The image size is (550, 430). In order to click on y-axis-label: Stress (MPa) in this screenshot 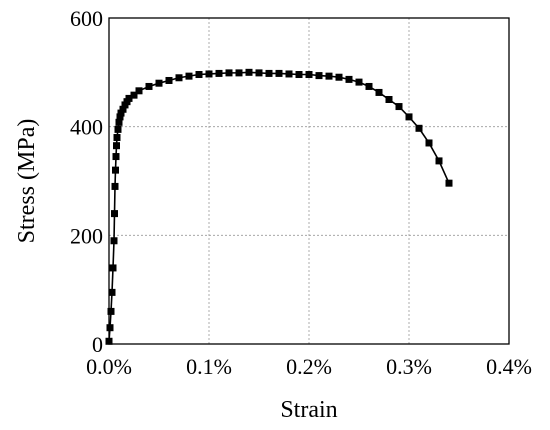, I will do `click(27, 181)`.